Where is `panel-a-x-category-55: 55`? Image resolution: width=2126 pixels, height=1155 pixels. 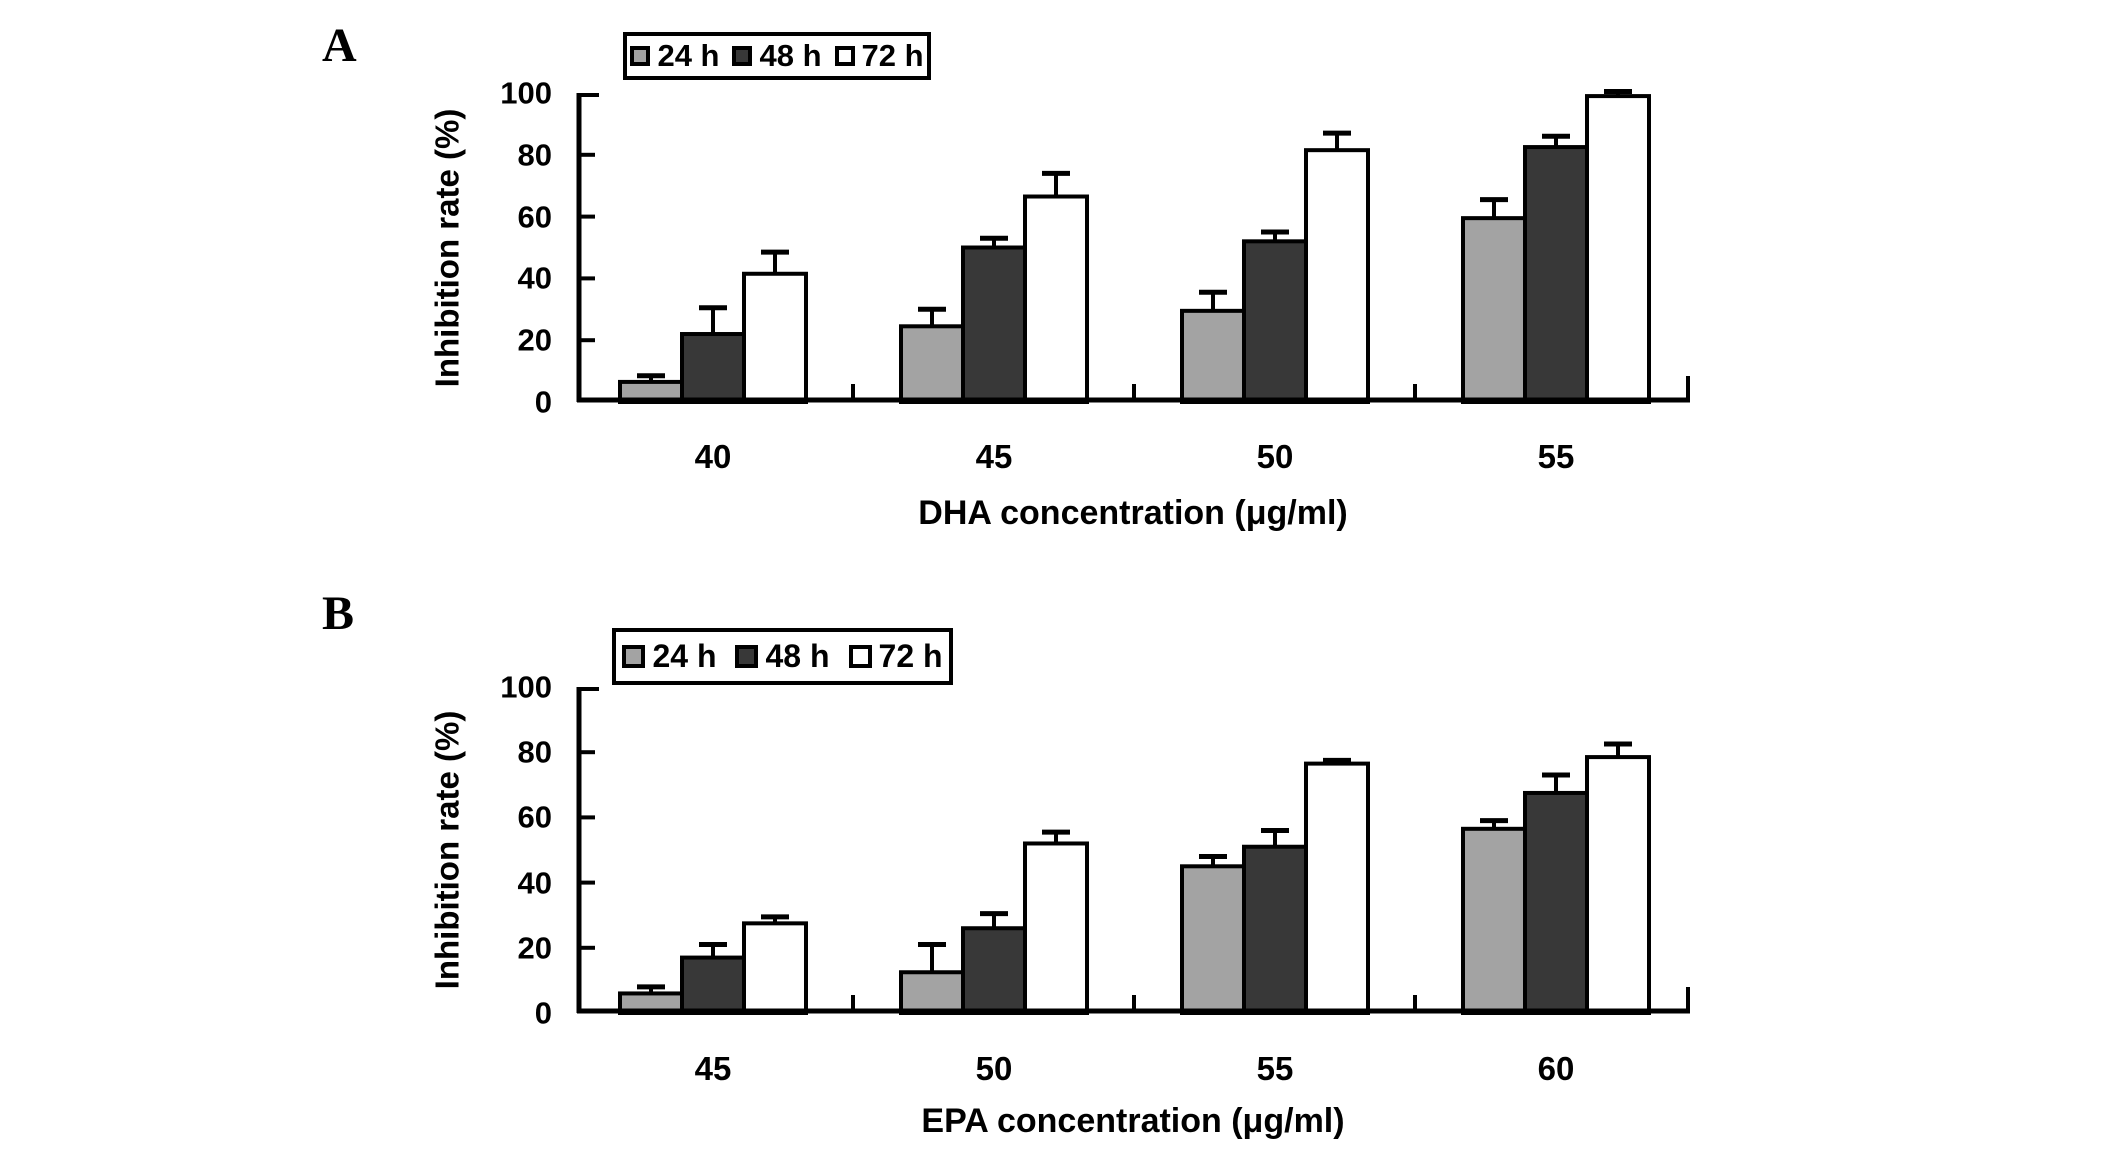
panel-a-x-category-55: 55 is located at coordinates (1556, 456).